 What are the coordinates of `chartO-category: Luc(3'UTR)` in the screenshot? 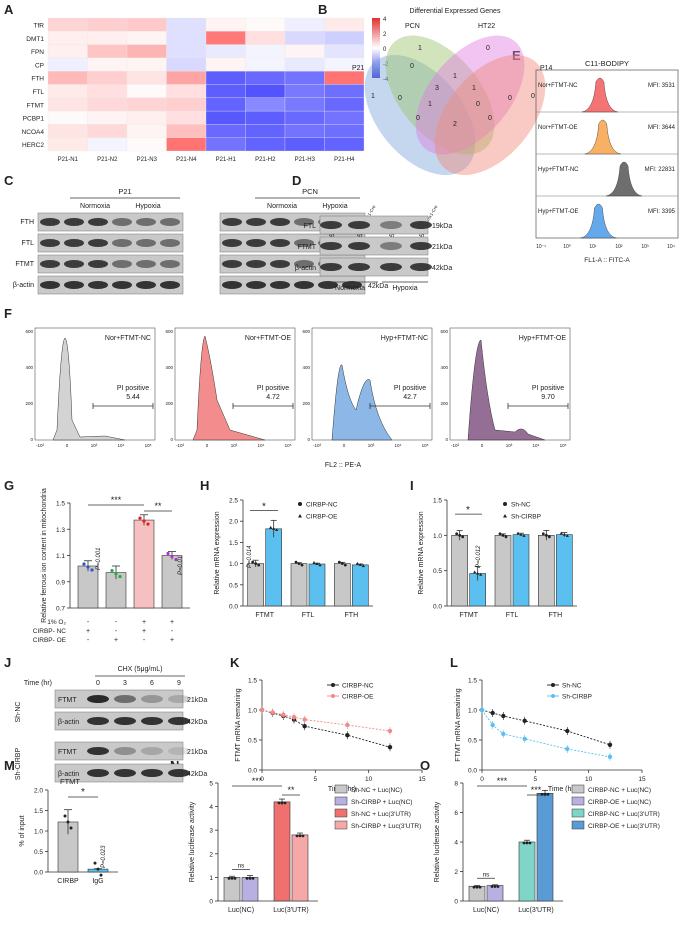 It's located at (536, 910).